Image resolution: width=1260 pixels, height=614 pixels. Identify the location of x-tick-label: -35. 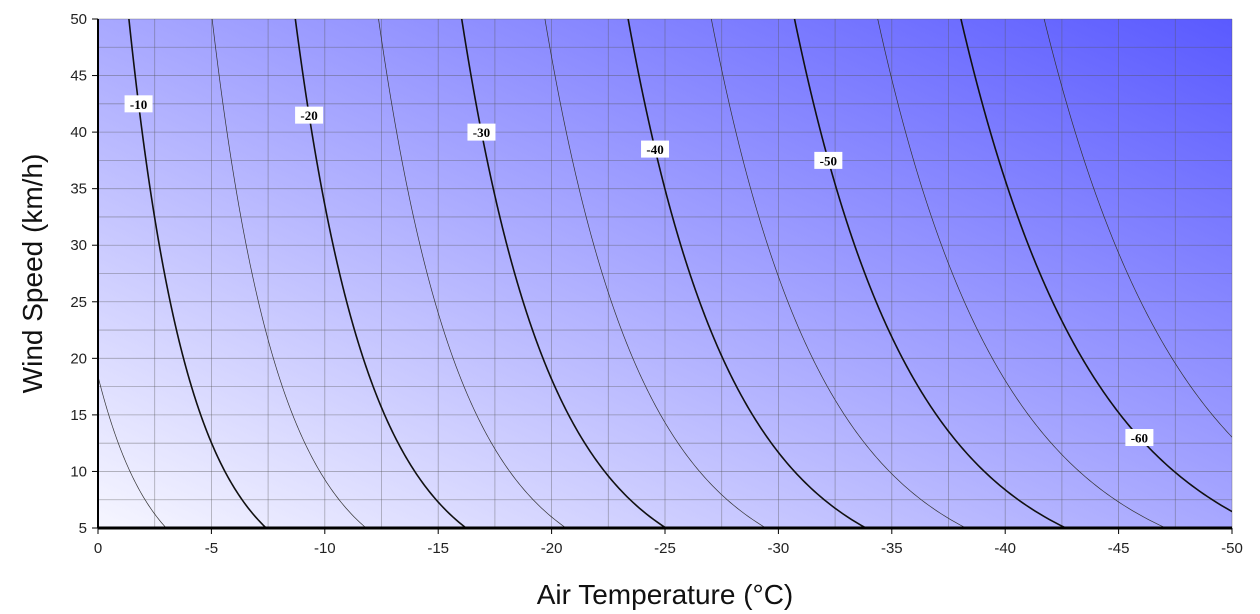
(892, 548).